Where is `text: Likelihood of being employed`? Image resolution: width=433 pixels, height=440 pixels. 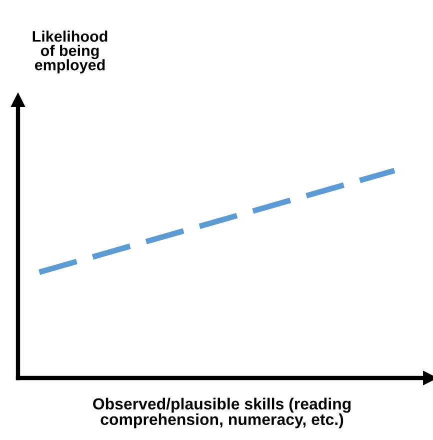
text: Likelihood of being employed is located at coordinates (70, 52).